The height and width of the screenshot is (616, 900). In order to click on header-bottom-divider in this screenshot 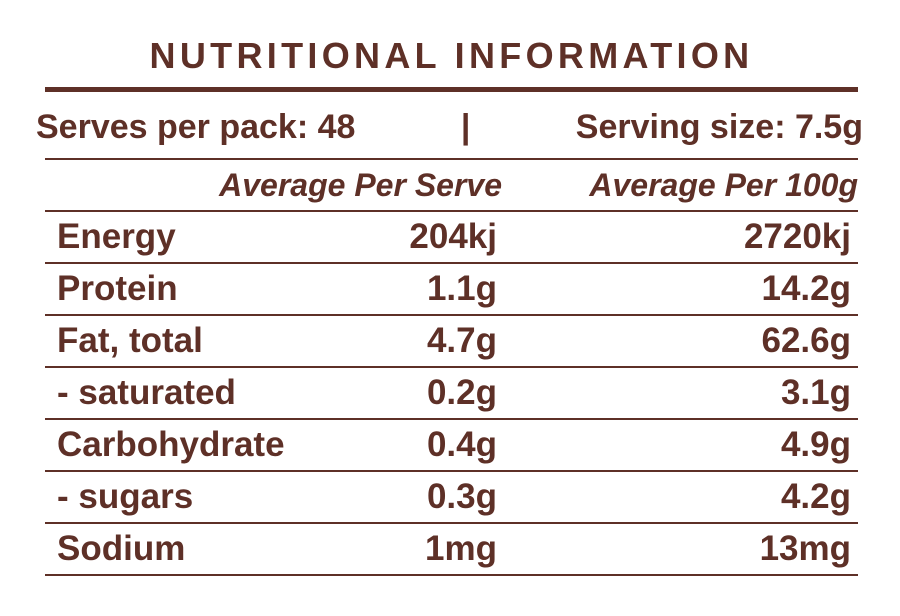, I will do `click(451, 211)`.